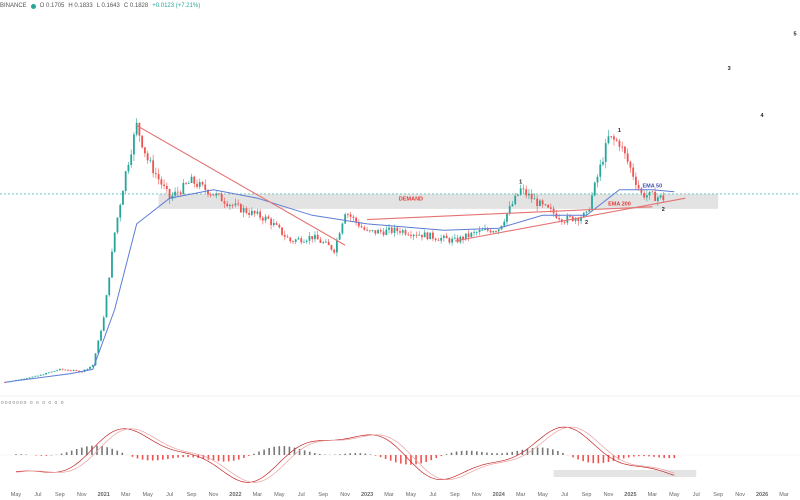 This screenshot has height=500, width=800. I want to click on x-tick-label: Nov, so click(345, 495).